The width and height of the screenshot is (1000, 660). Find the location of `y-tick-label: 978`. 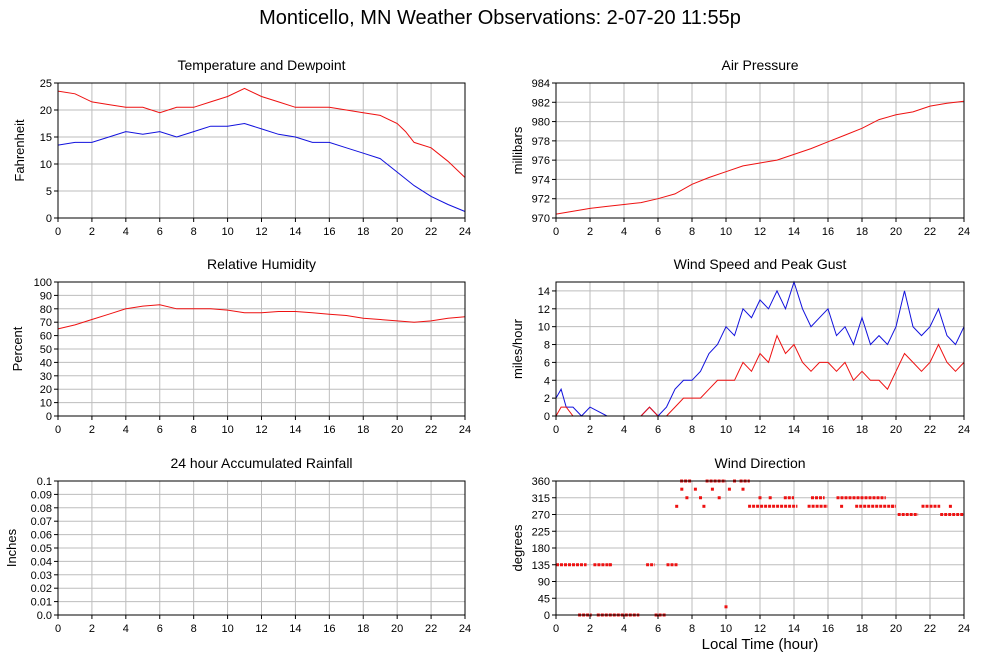

y-tick-label: 978 is located at coordinates (541, 142).